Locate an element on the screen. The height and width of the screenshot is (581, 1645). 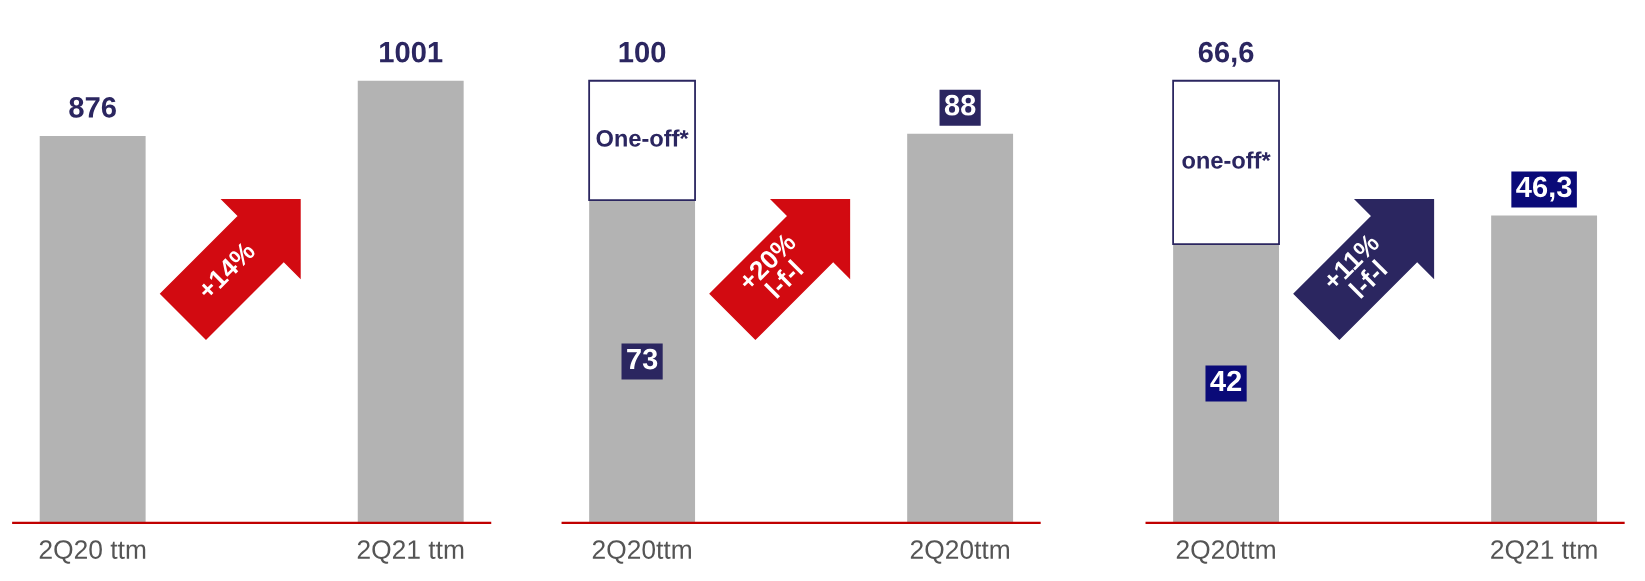
data-label: 42 is located at coordinates (1226, 381).